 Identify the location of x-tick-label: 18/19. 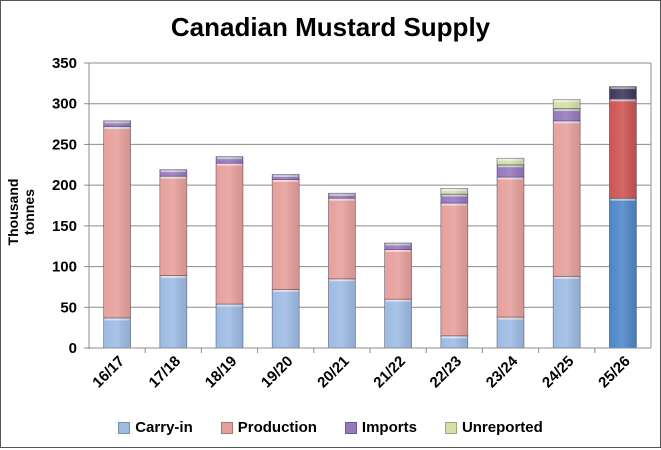
(221, 372).